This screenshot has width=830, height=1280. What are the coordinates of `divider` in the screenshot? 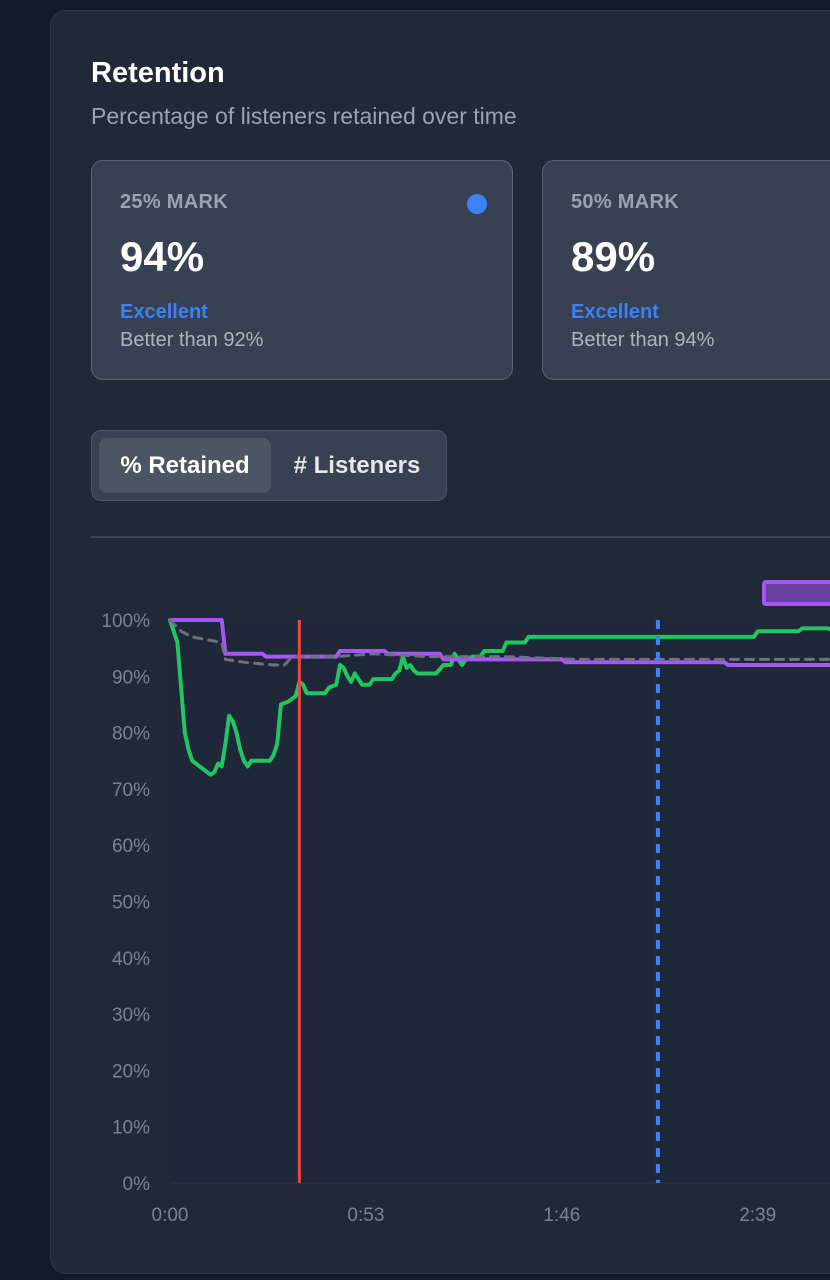 It's located at (460, 537).